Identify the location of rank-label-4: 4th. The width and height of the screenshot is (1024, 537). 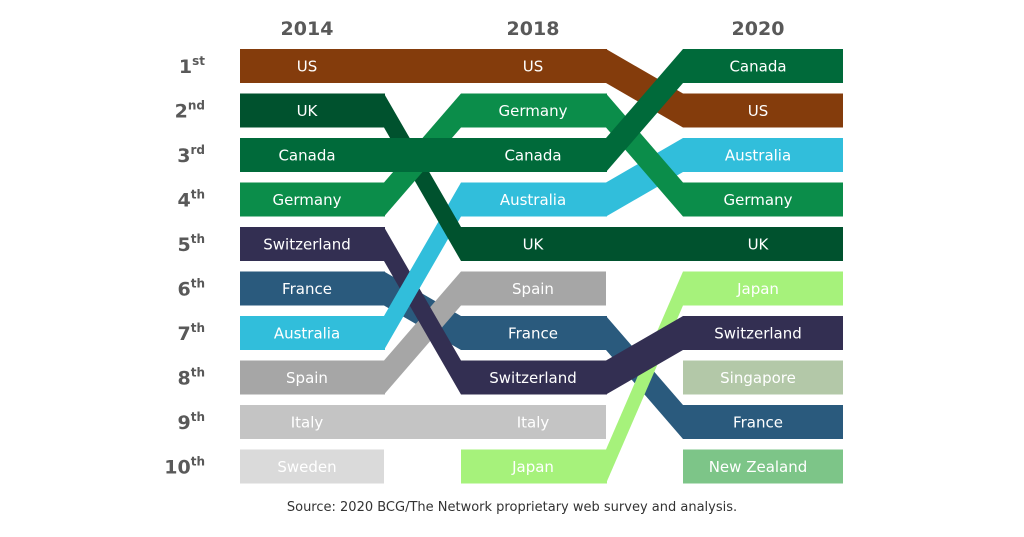
(191, 200).